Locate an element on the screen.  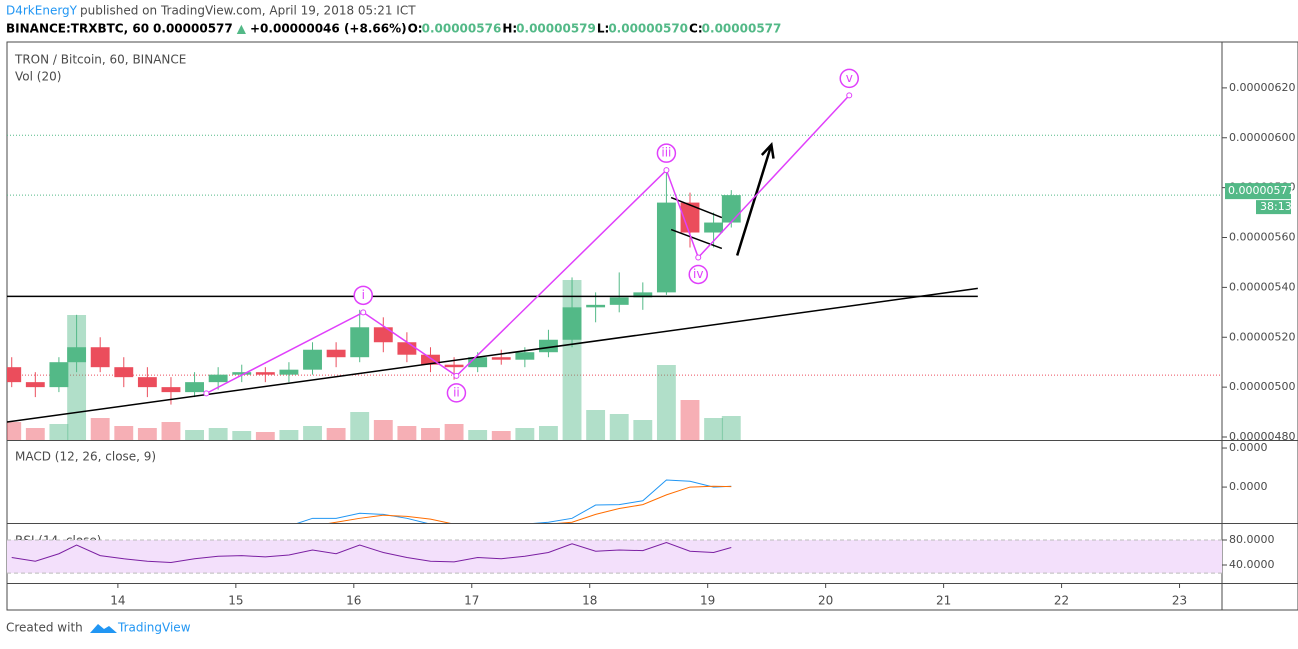
y-tick-label: 0.00000620 is located at coordinates (1262, 87).